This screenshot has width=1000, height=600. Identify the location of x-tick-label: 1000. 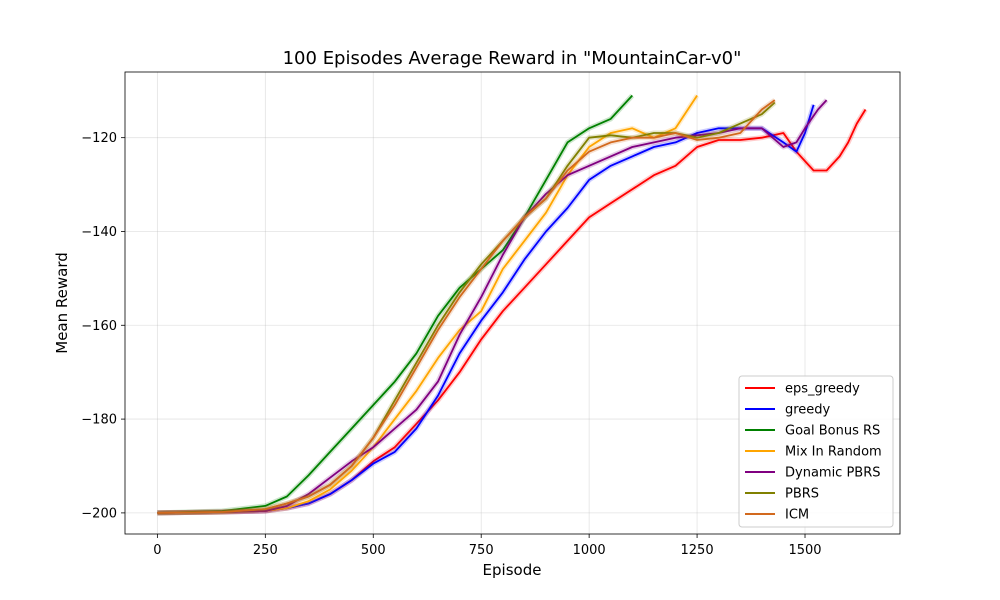
(589, 550).